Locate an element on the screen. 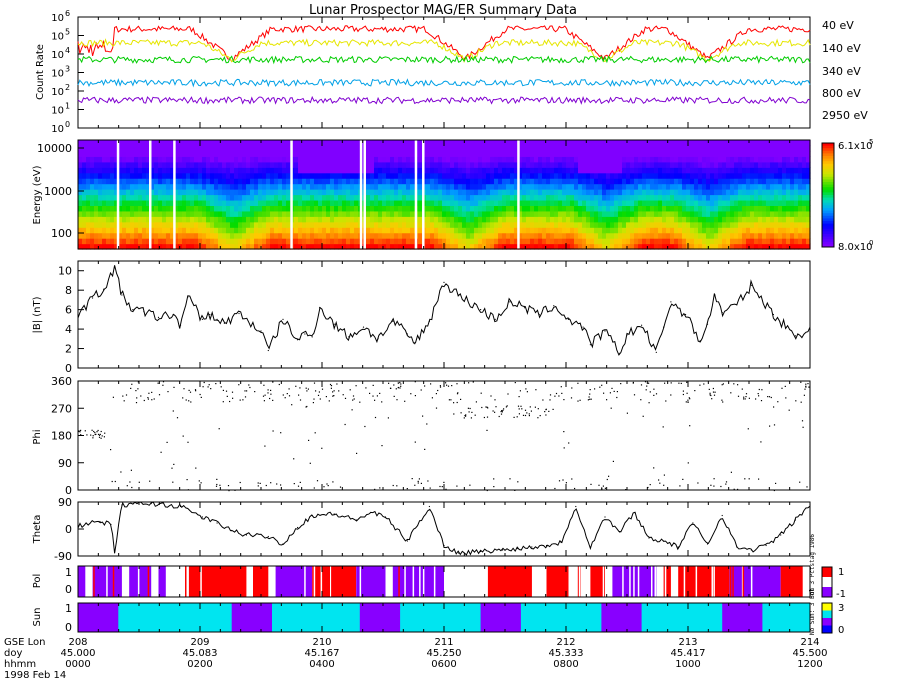 The image size is (900, 700). colorbar-swatch is located at coordinates (828, 181).